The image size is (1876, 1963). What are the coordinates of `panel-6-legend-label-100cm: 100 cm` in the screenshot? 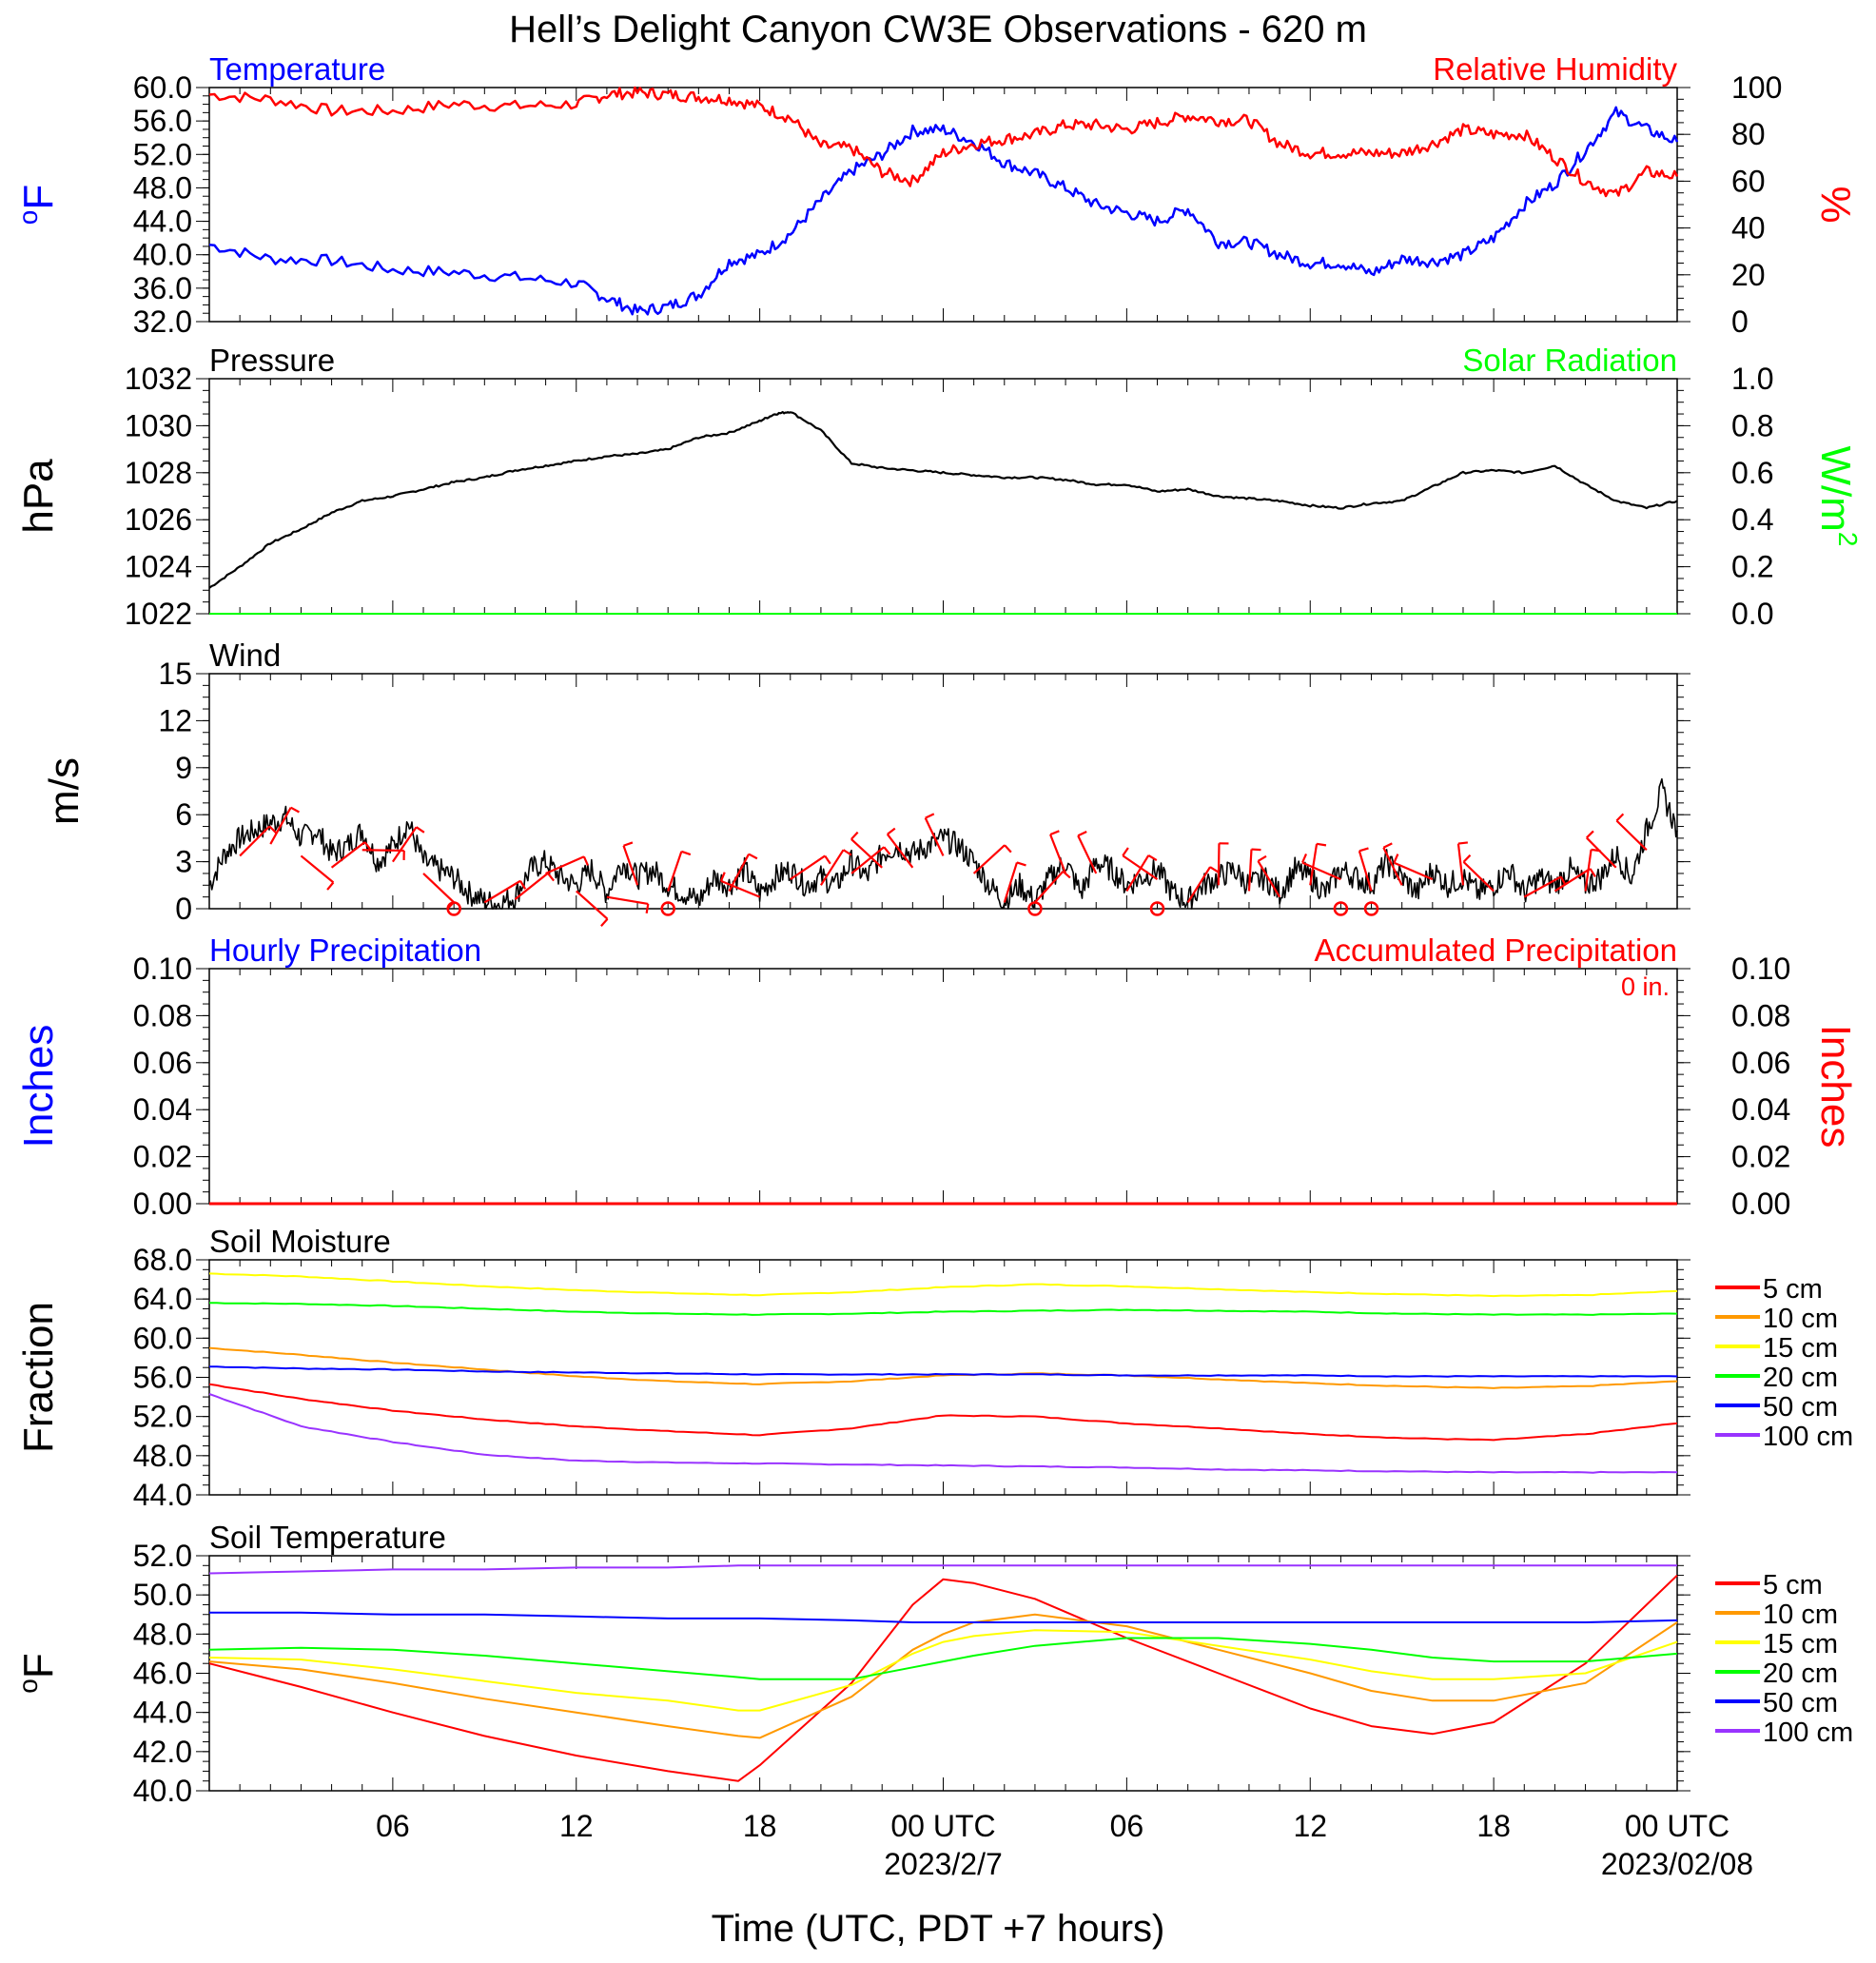 It's located at (1808, 1733).